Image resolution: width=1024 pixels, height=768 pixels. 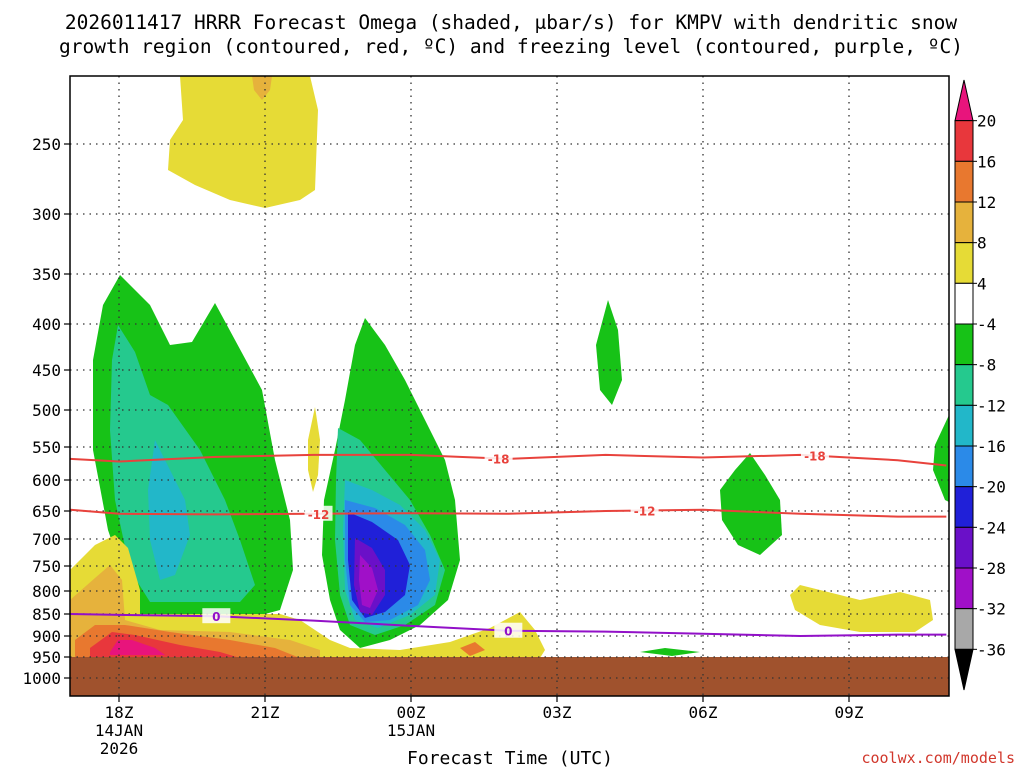 What do you see at coordinates (751, 504) in the screenshot?
I see `omega-green-07z` at bounding box center [751, 504].